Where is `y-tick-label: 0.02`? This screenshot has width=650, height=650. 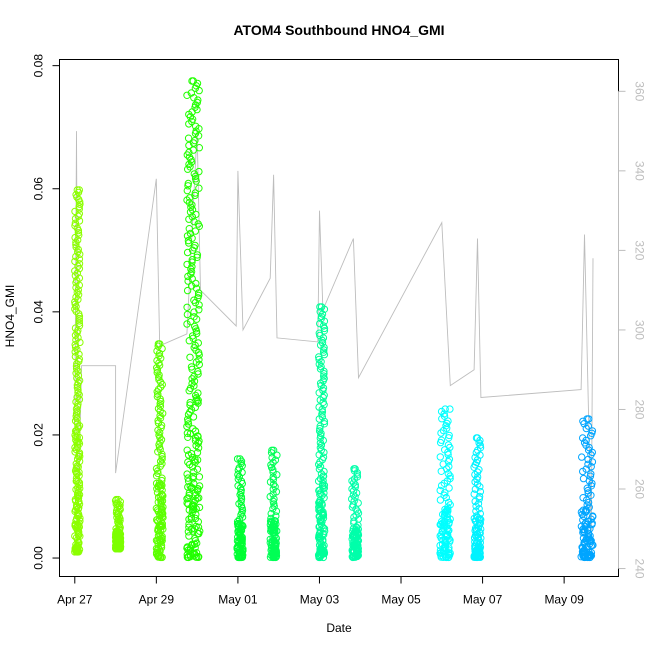
y-tick-label: 0.02 is located at coordinates (39, 435).